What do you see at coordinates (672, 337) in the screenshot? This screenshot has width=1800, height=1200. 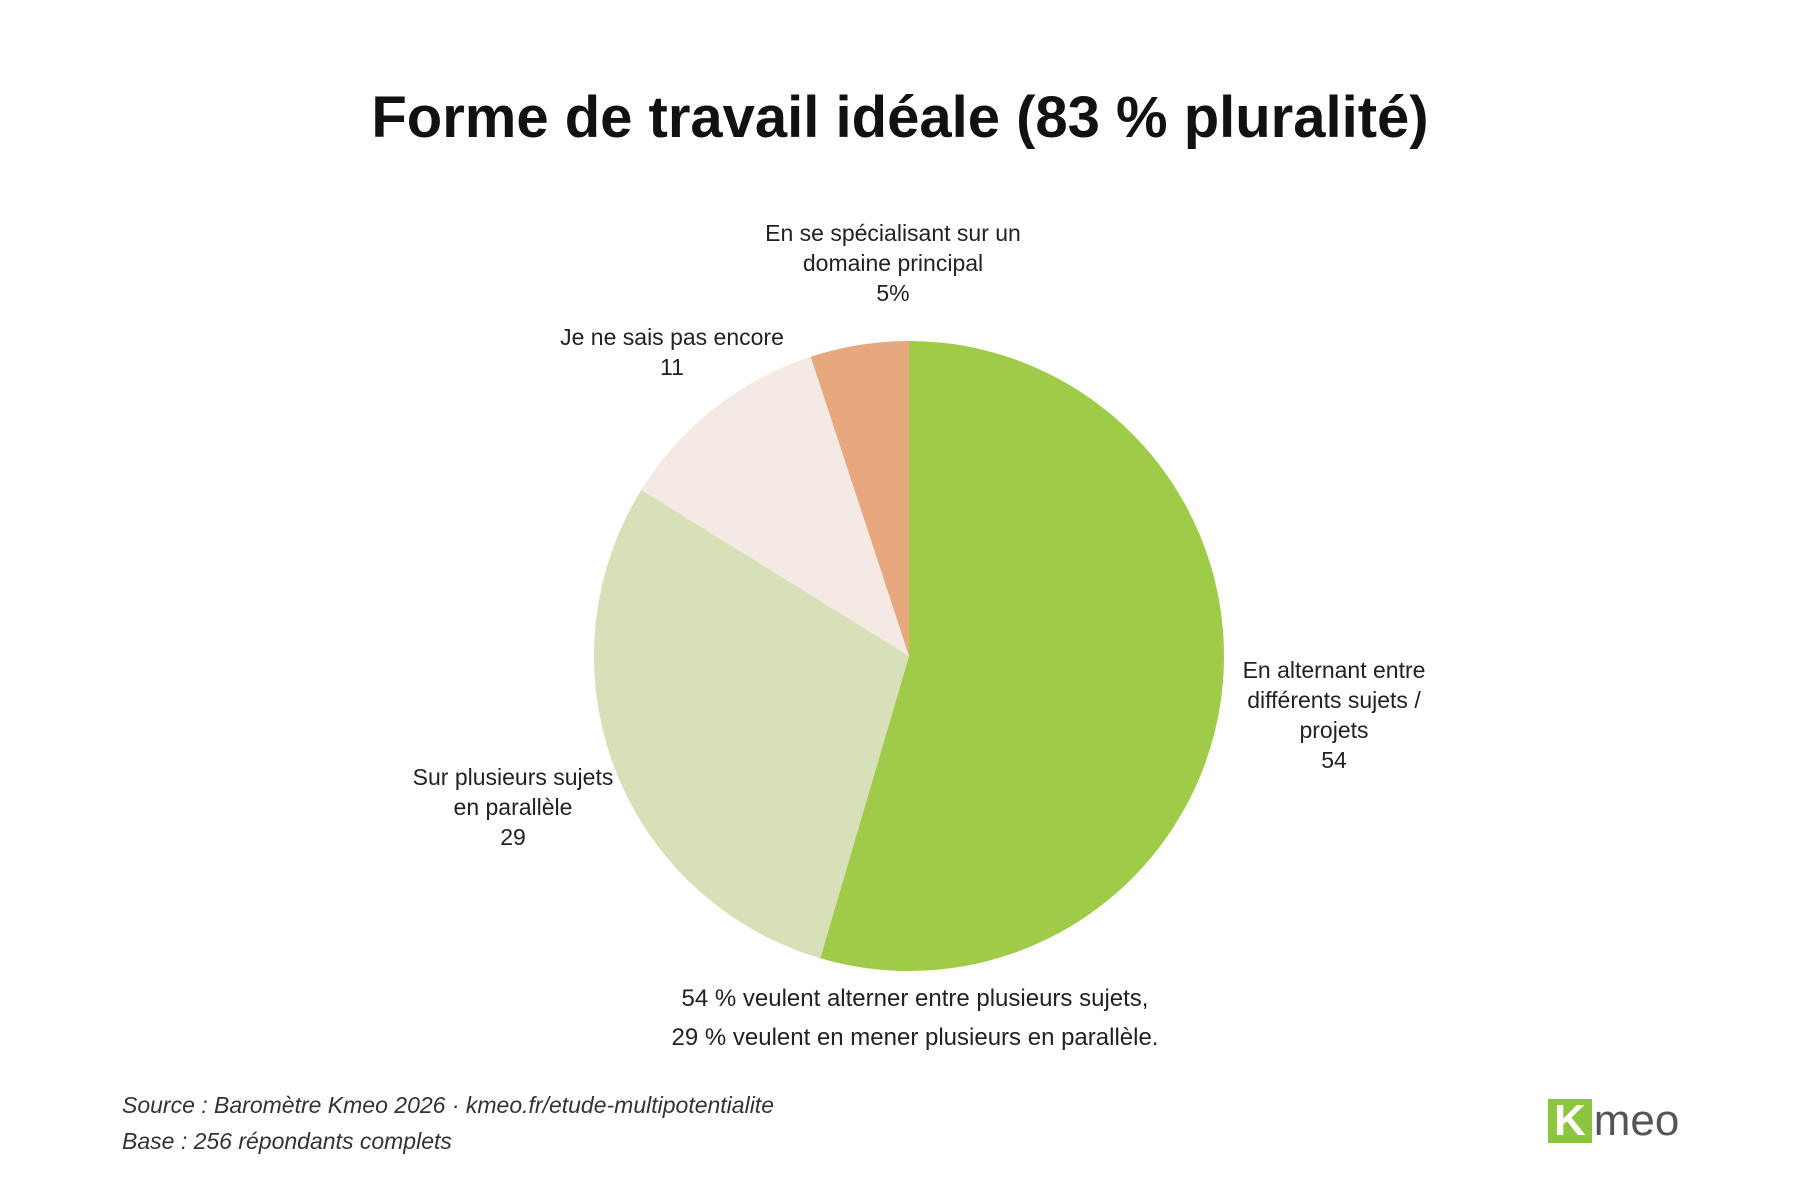 I see `category-label: Je ne sais pas encore` at bounding box center [672, 337].